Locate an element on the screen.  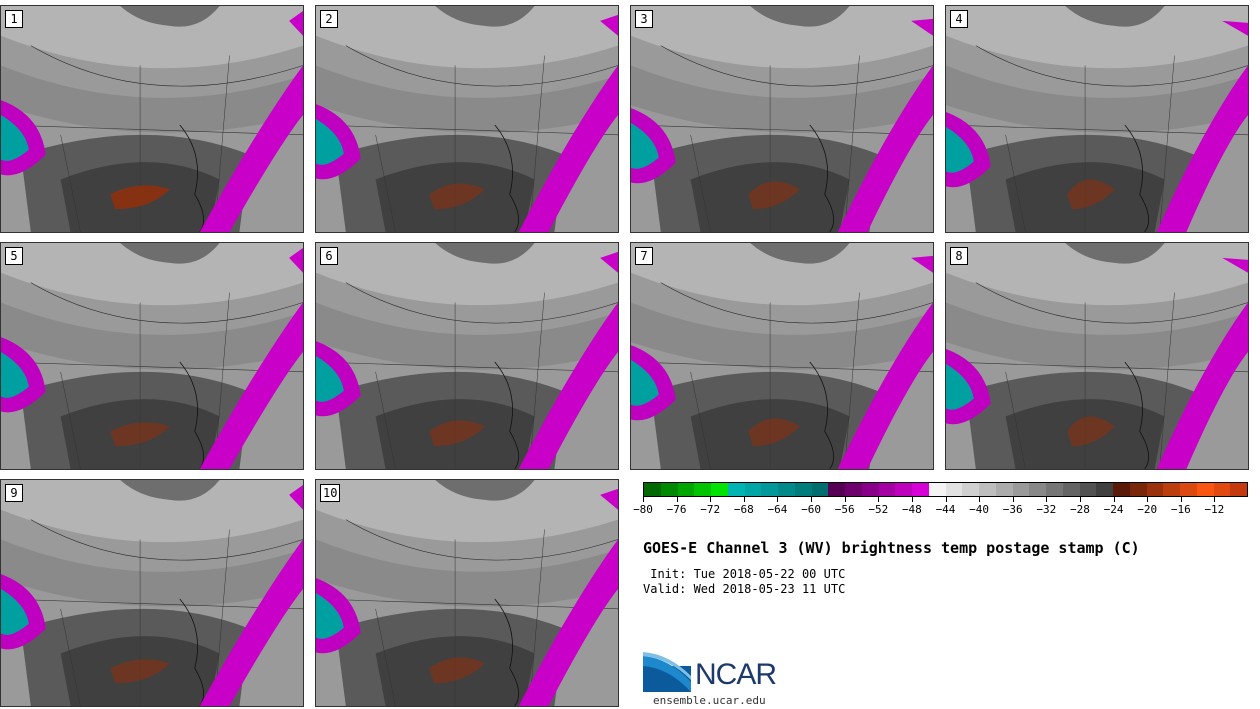
panel-number: 1 is located at coordinates (14, 19).